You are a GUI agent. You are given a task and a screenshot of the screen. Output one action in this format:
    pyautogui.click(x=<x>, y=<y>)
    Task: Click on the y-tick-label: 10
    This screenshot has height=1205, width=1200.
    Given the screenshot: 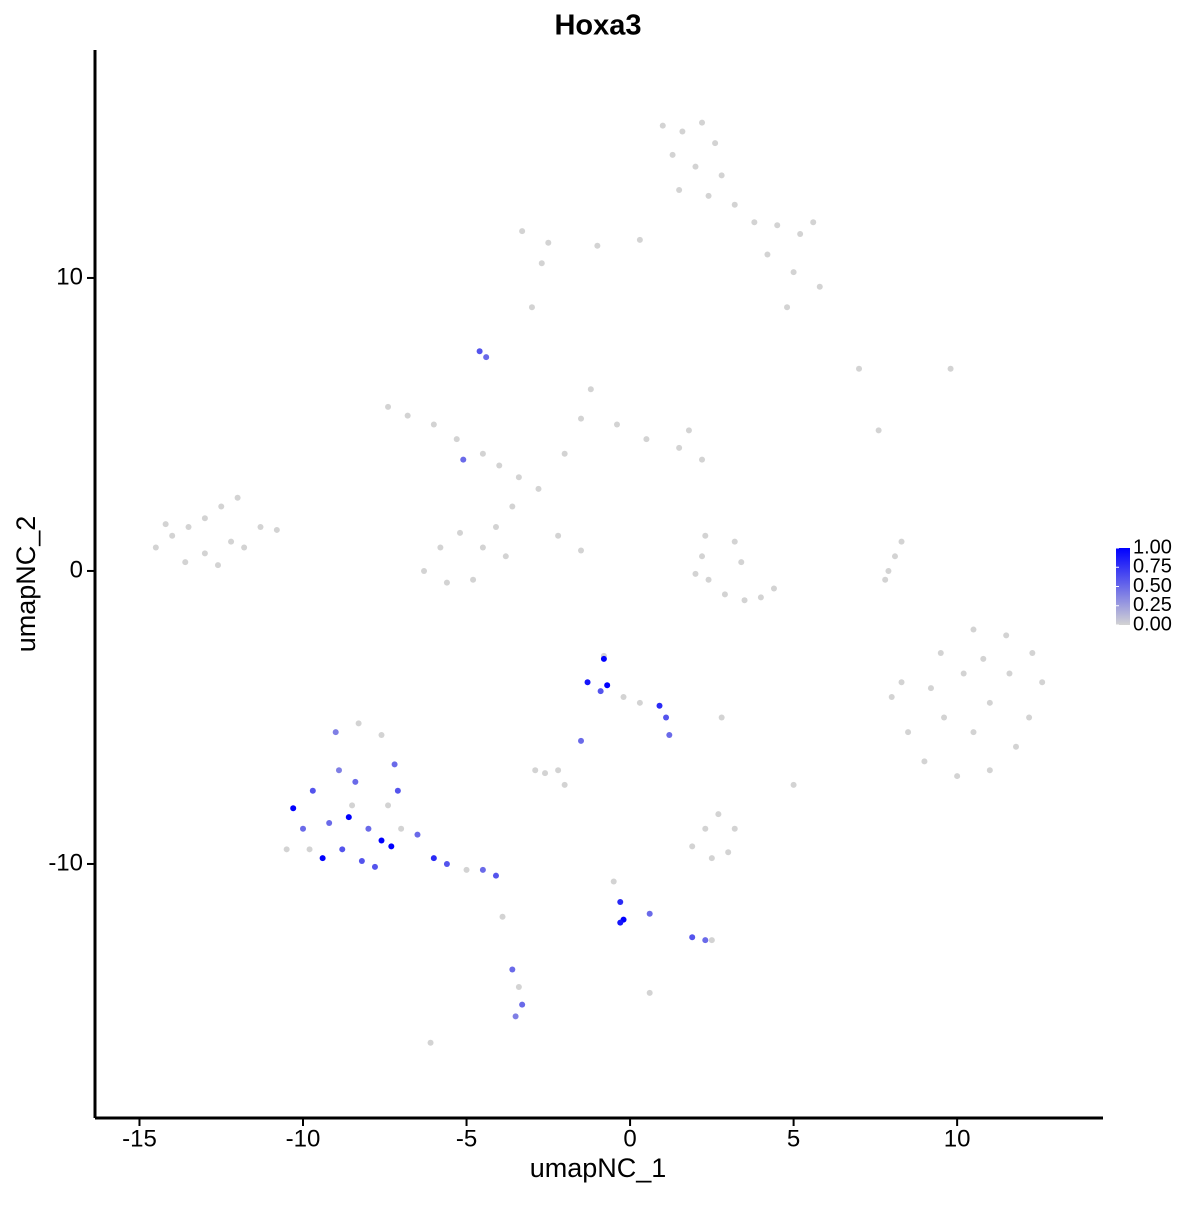 What is the action you would take?
    pyautogui.click(x=69, y=276)
    